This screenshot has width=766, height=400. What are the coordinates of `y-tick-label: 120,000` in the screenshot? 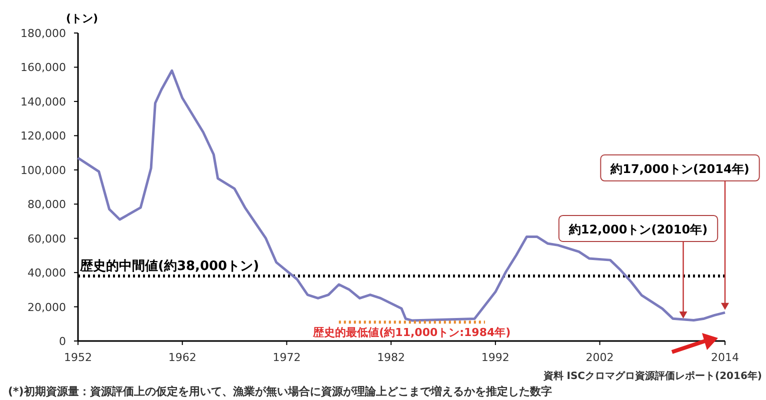 It's located at (43, 136).